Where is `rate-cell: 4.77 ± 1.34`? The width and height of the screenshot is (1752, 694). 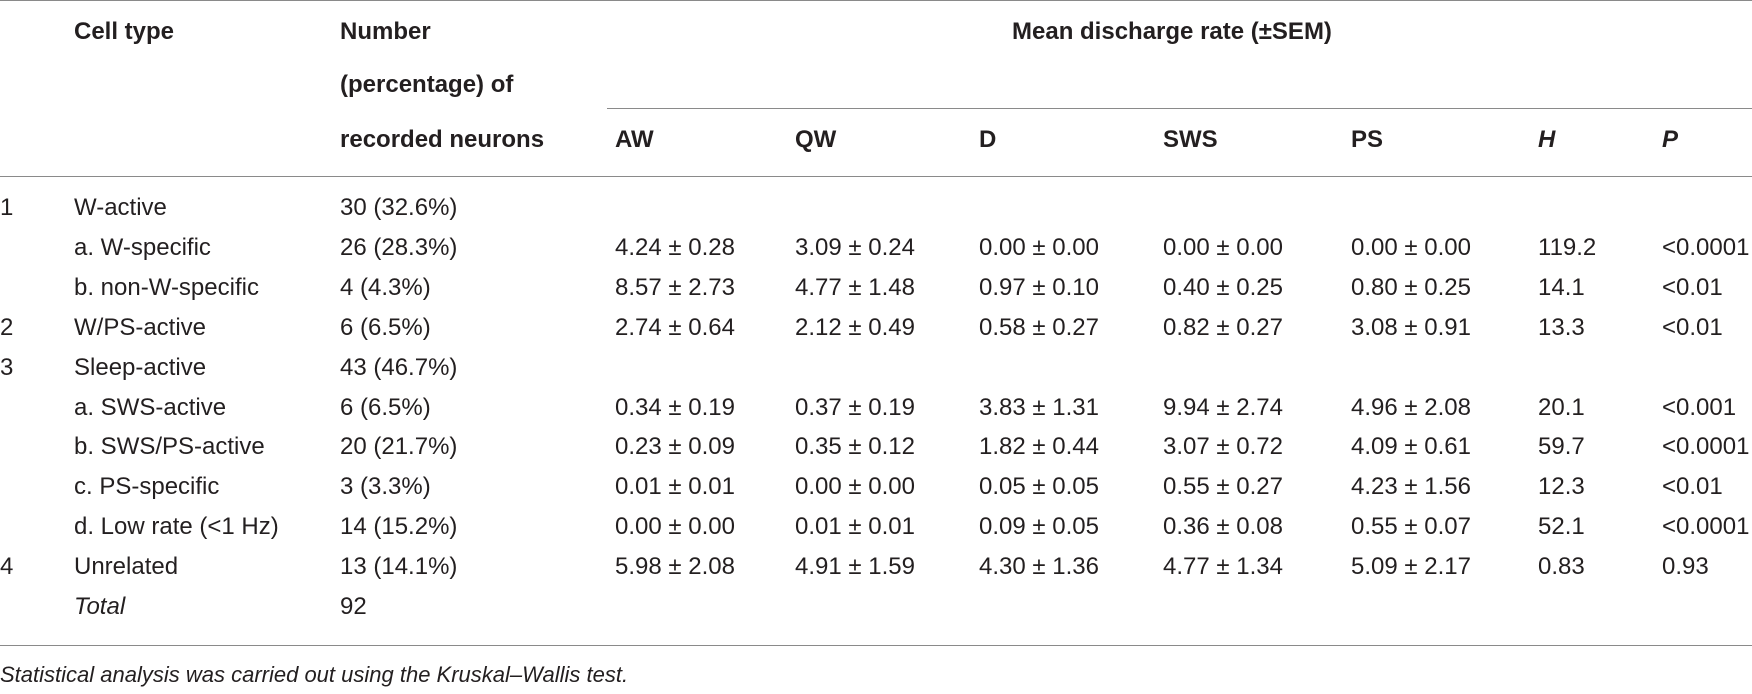
rate-cell: 4.77 ± 1.34 is located at coordinates (1223, 566).